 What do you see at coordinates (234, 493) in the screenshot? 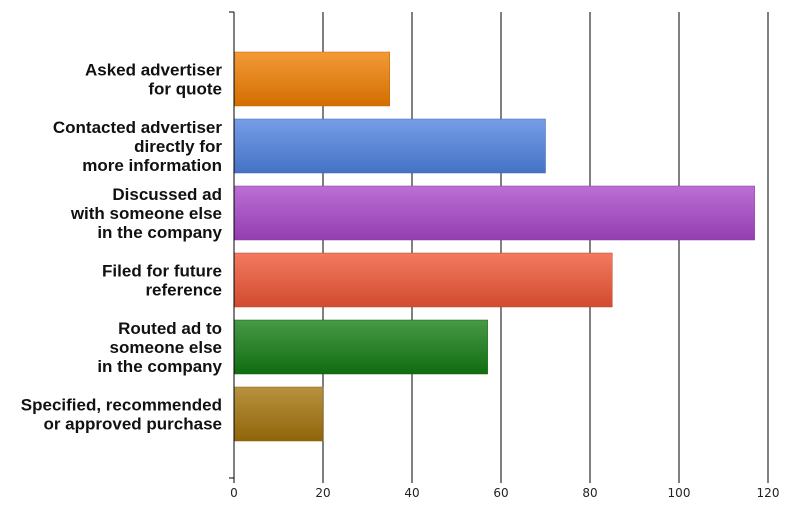
I see `x-tick-label-0: 0` at bounding box center [234, 493].